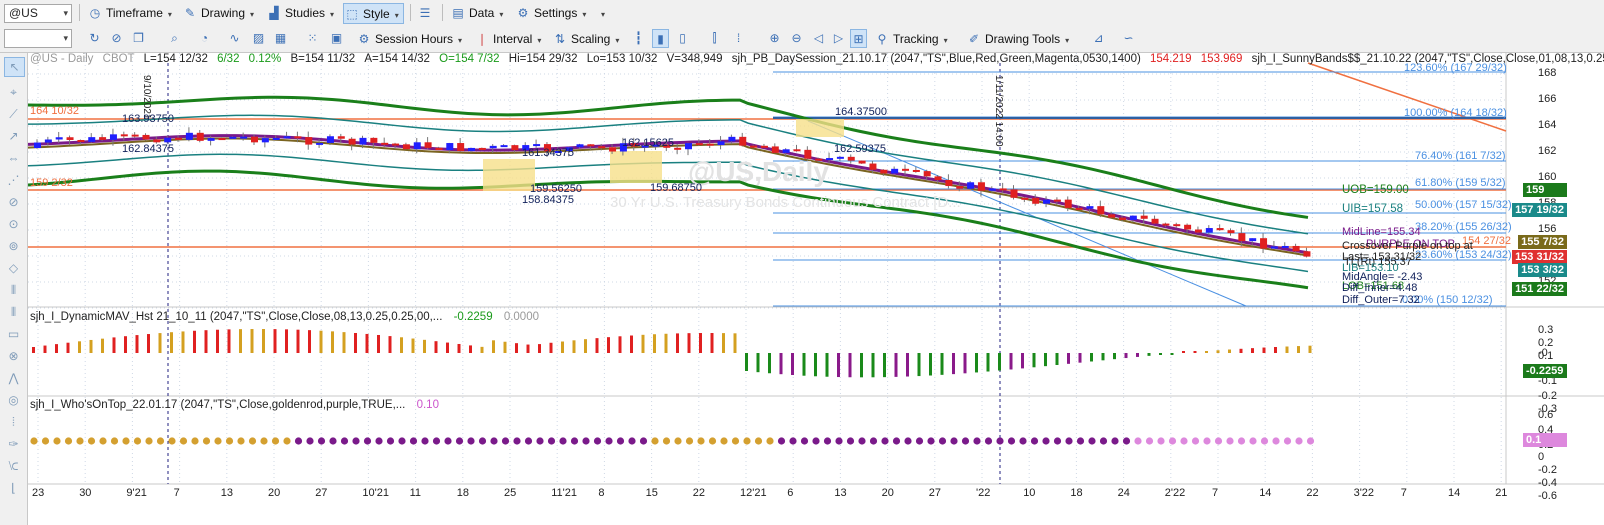 The width and height of the screenshot is (1604, 525). Describe the element at coordinates (551, 13) in the screenshot. I see `settings-button: ⚙ Settings ▾` at that location.